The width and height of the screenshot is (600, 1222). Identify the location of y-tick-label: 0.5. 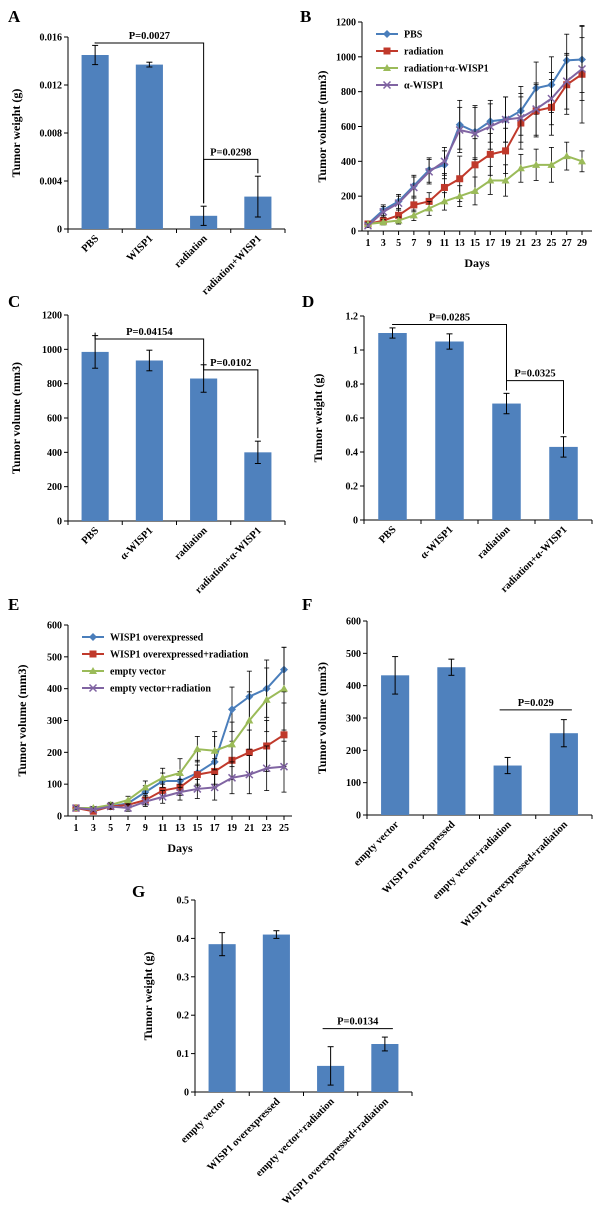
(183, 901).